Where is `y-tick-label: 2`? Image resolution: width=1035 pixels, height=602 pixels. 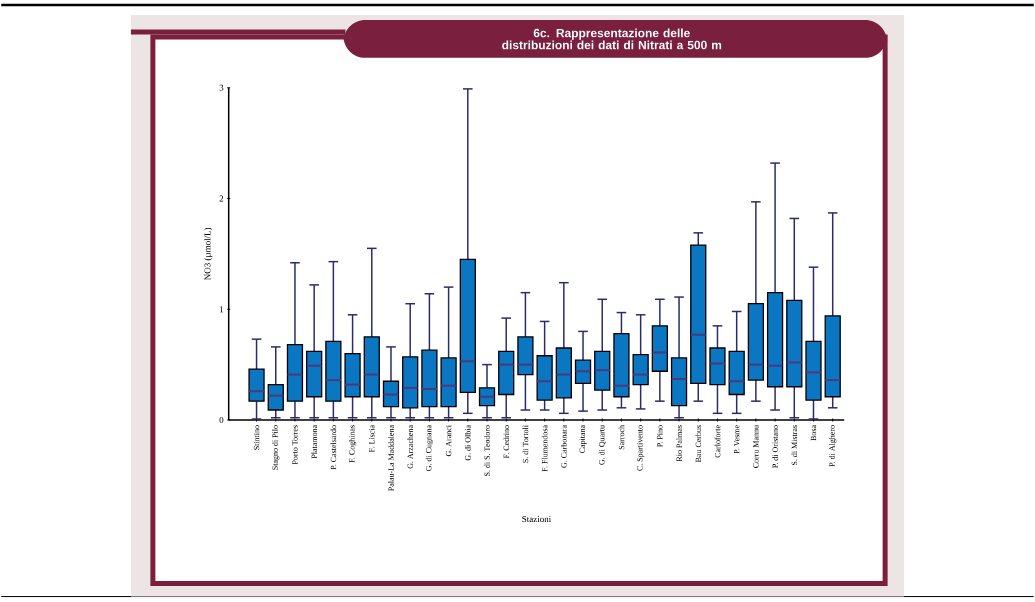
y-tick-label: 2 is located at coordinates (221, 198).